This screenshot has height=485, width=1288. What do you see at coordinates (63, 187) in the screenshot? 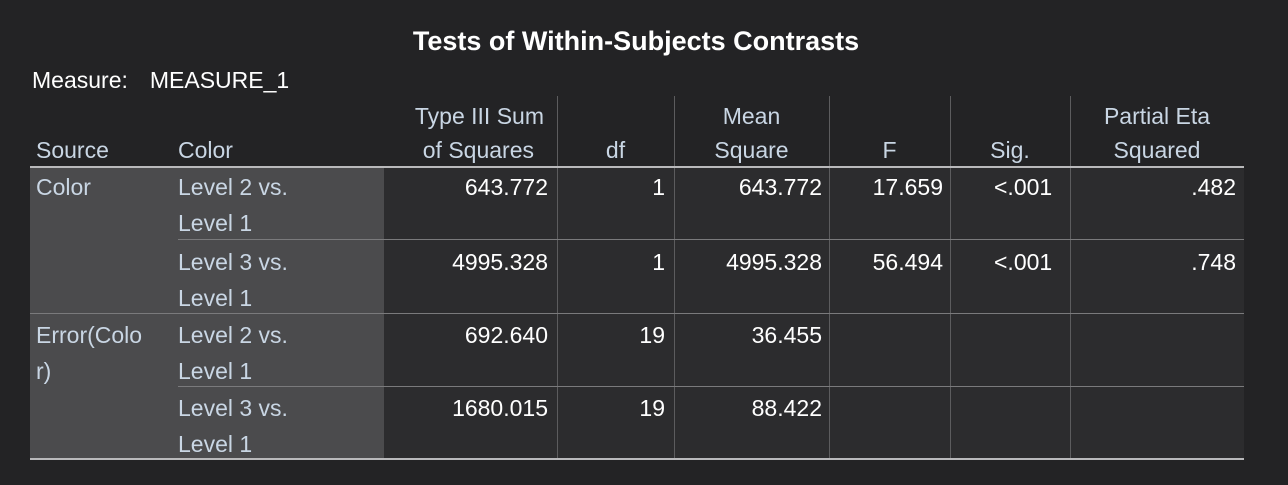
I see `source-color-line1: Color` at bounding box center [63, 187].